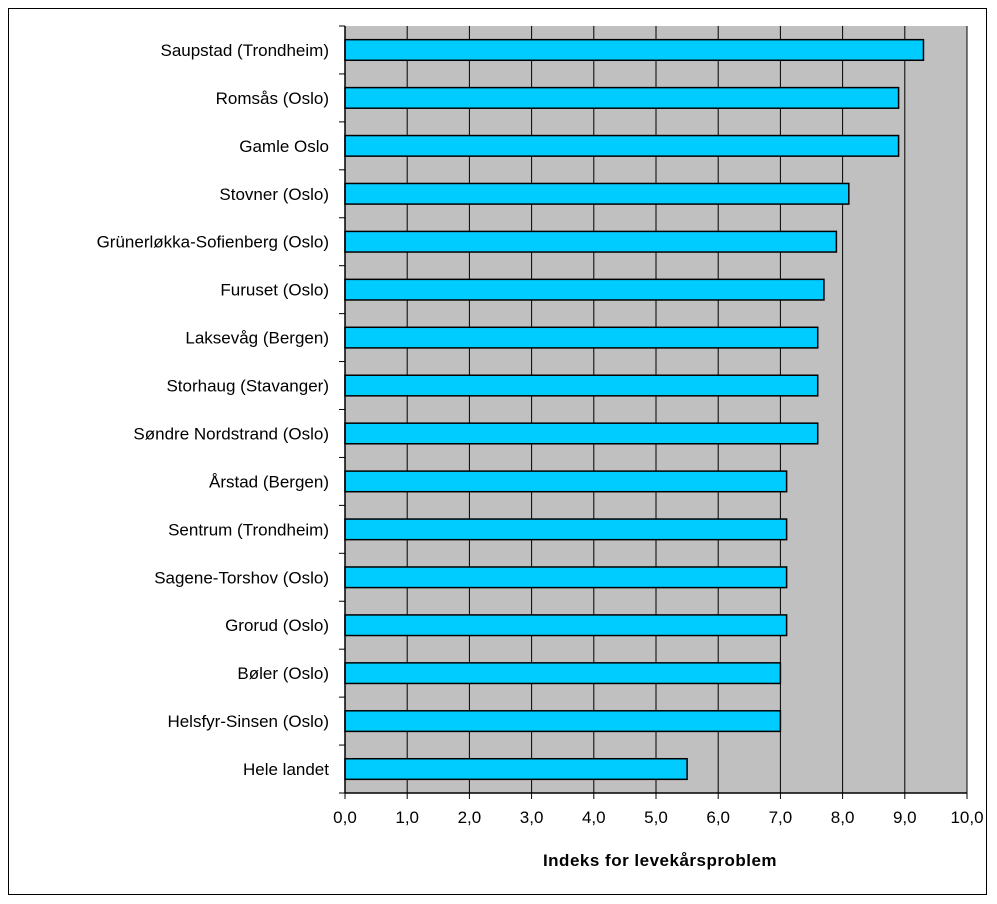 The image size is (997, 904). I want to click on x-tick-label: 8,0, so click(843, 817).